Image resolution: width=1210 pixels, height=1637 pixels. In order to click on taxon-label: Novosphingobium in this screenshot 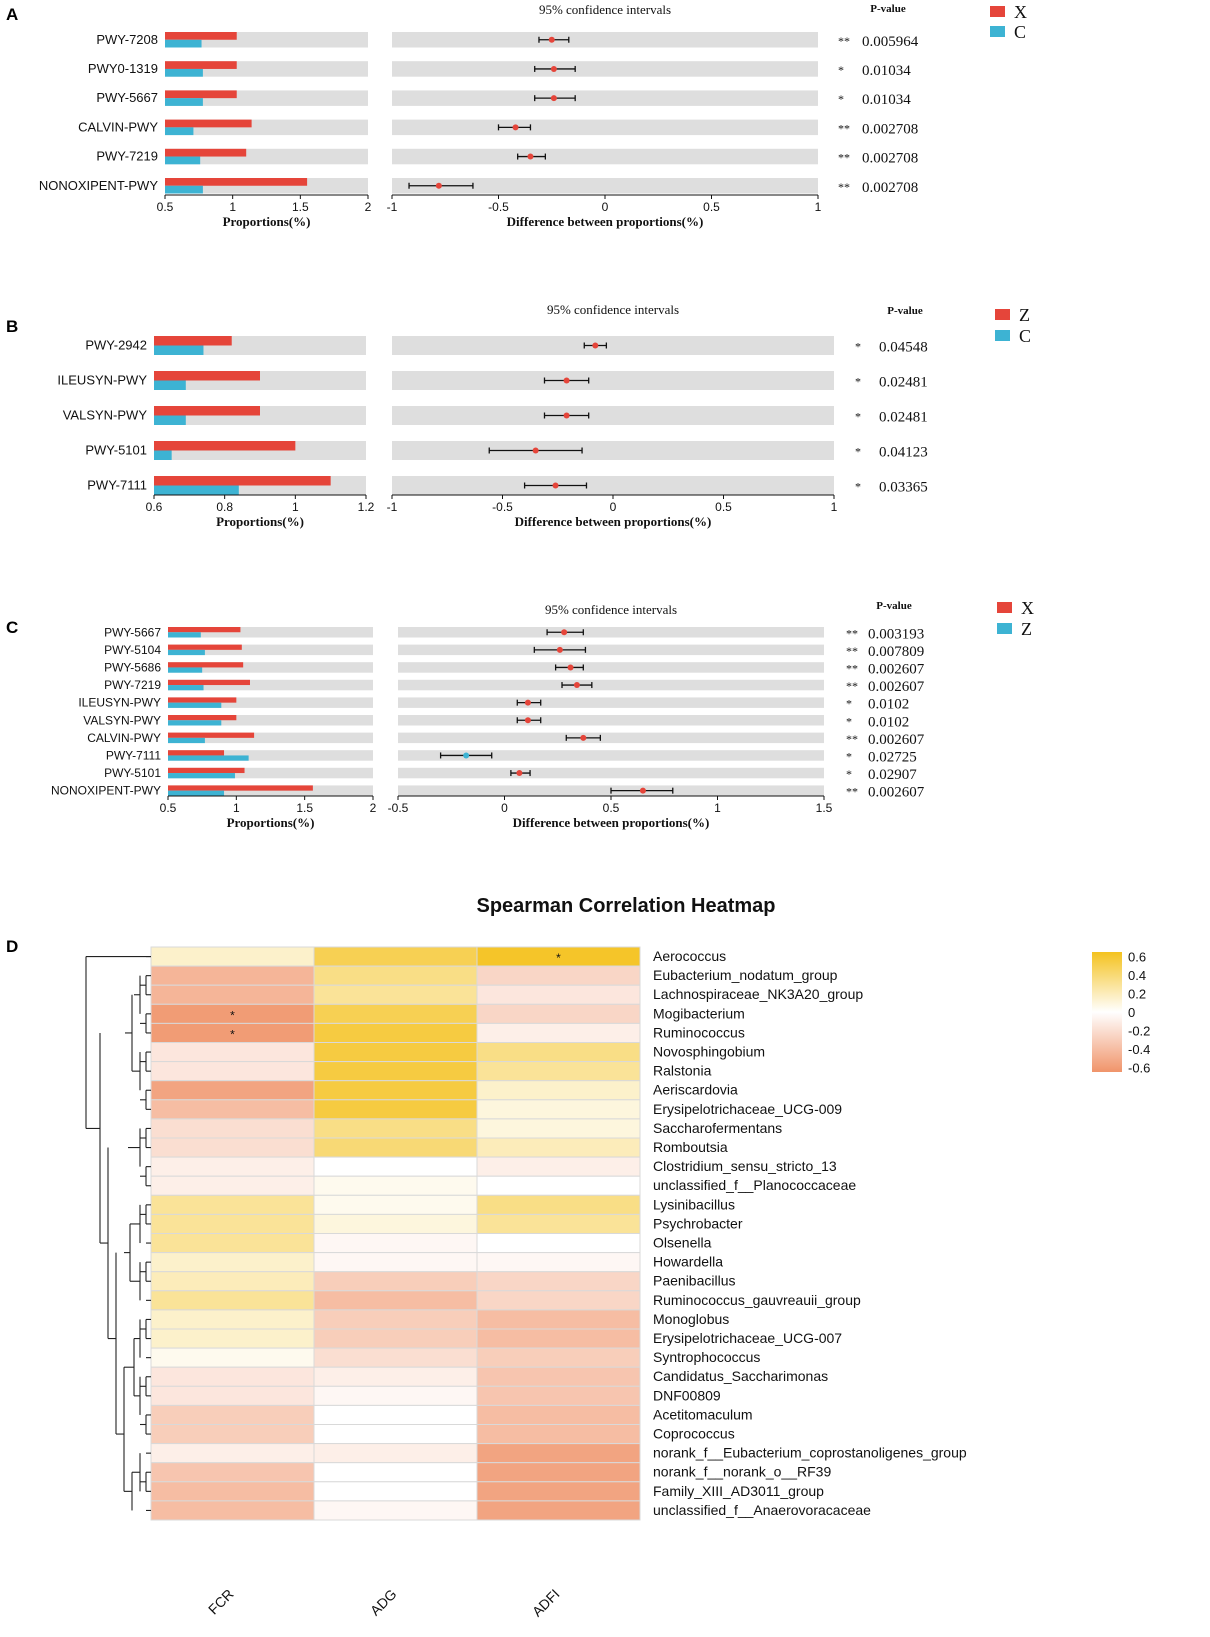, I will do `click(709, 1052)`.